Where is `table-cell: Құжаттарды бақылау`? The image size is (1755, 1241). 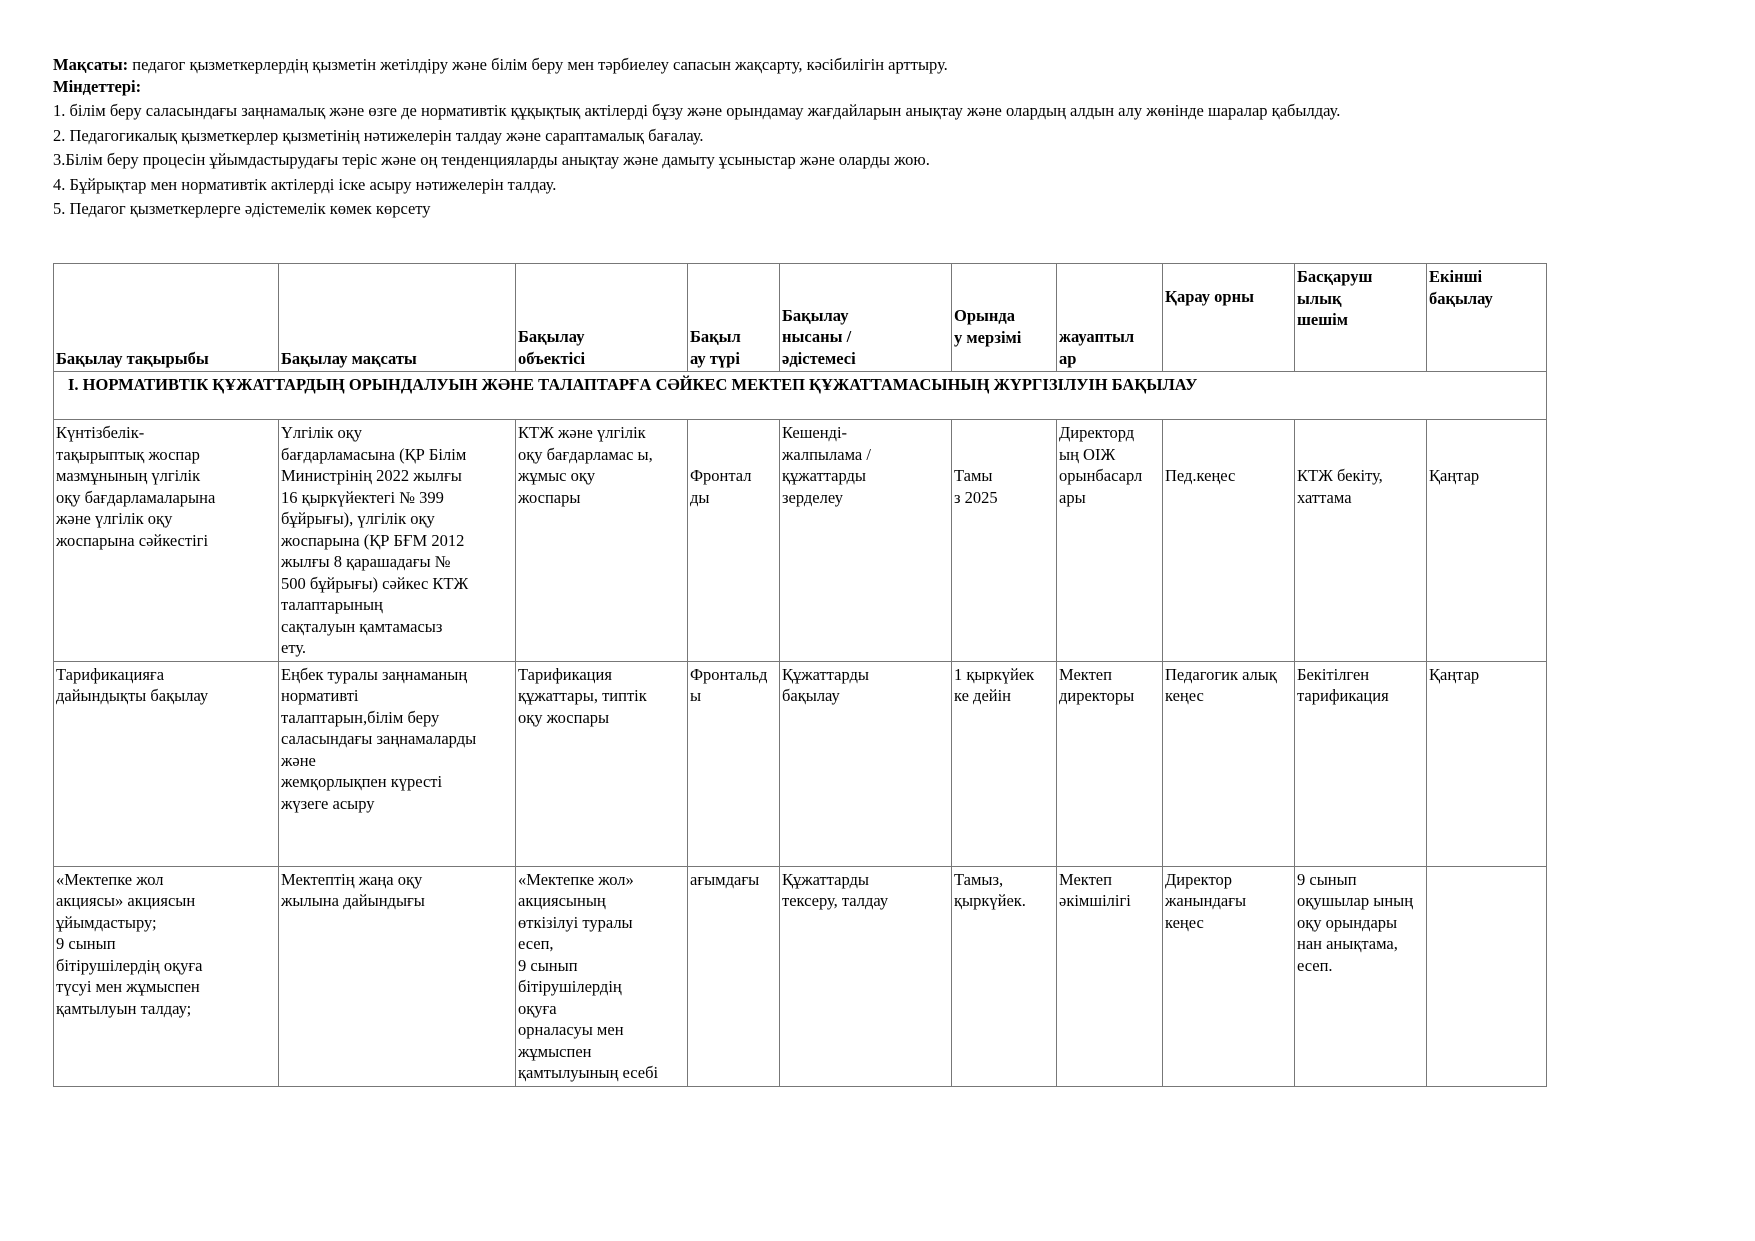
table-cell: Құжаттарды бақылау is located at coordinates (865, 763).